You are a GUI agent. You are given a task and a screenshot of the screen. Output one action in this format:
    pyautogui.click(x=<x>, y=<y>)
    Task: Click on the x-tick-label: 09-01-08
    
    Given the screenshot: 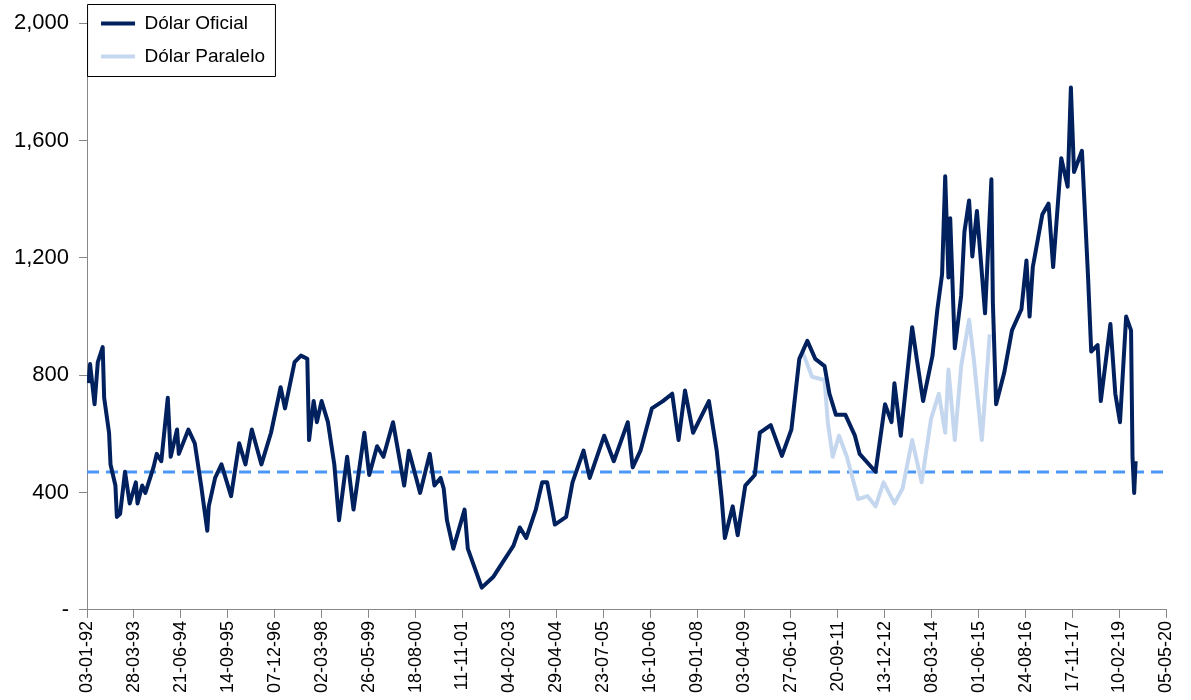 What is the action you would take?
    pyautogui.click(x=696, y=657)
    